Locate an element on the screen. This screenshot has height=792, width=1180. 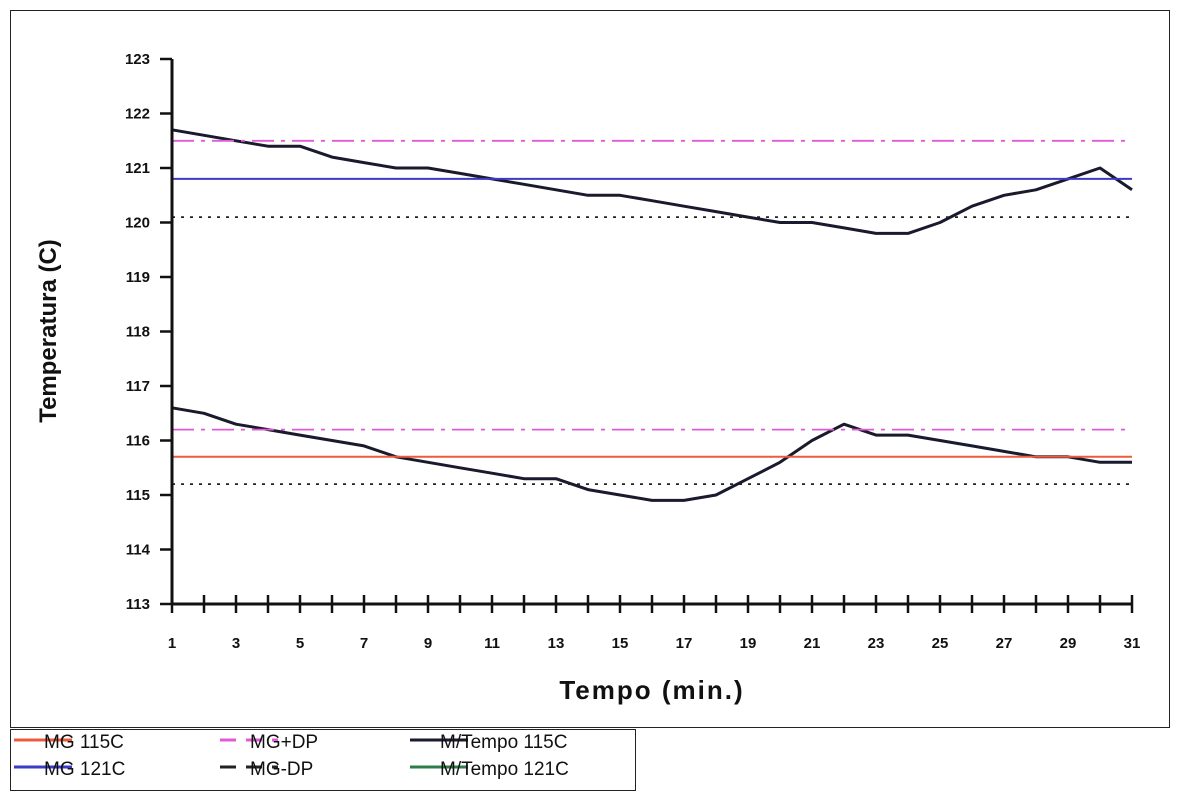
x-tick-label-7: 7 is located at coordinates (364, 643).